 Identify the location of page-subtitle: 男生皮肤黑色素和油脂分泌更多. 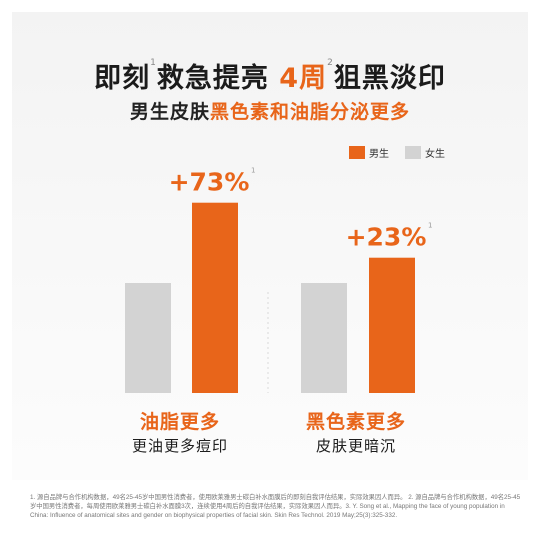
(270, 110).